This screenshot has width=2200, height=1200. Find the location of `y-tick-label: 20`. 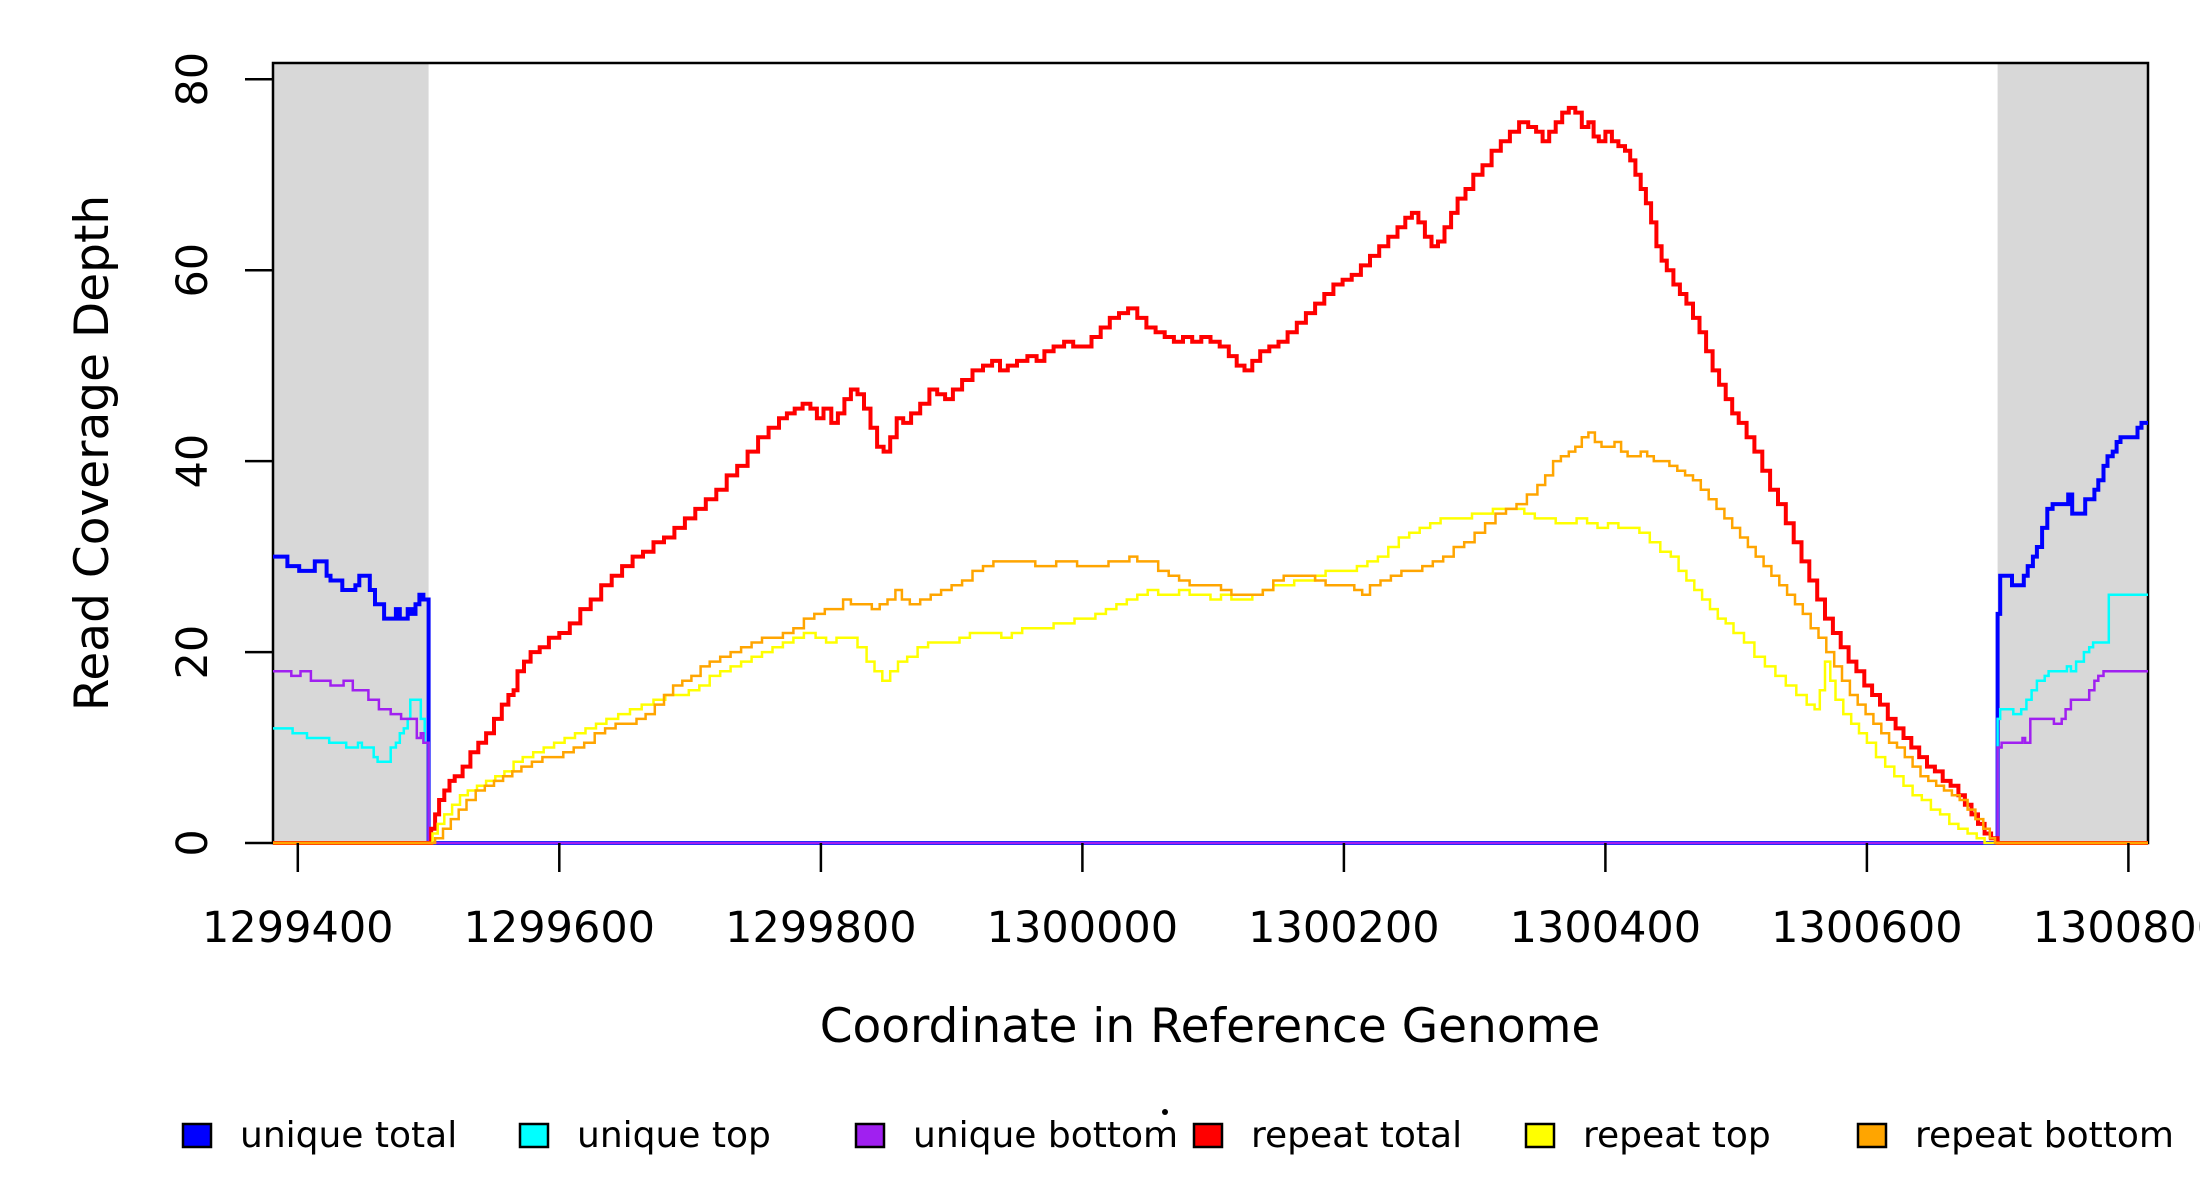

y-tick-label: 20 is located at coordinates (193, 652).